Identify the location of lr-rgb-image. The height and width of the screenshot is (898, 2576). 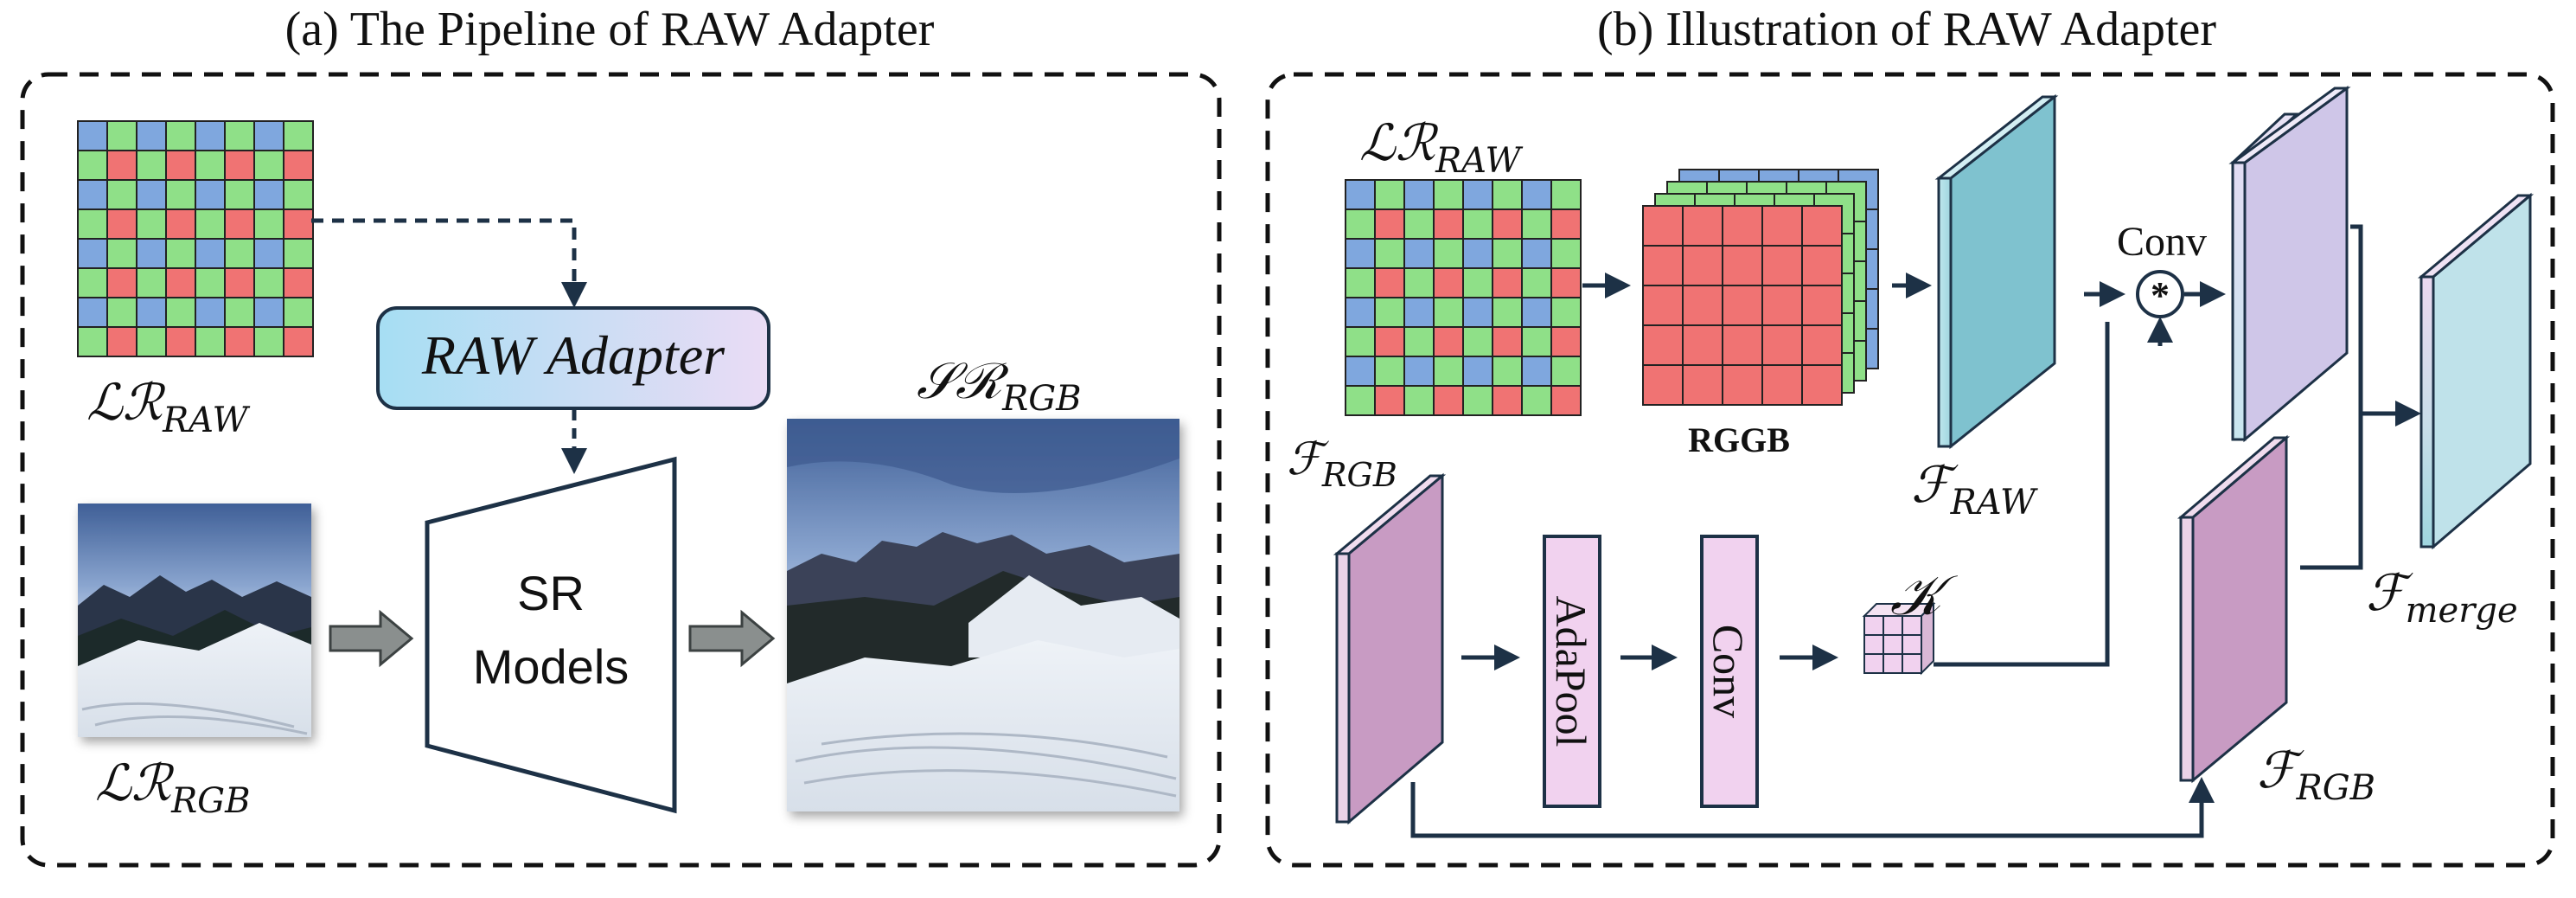
(195, 620).